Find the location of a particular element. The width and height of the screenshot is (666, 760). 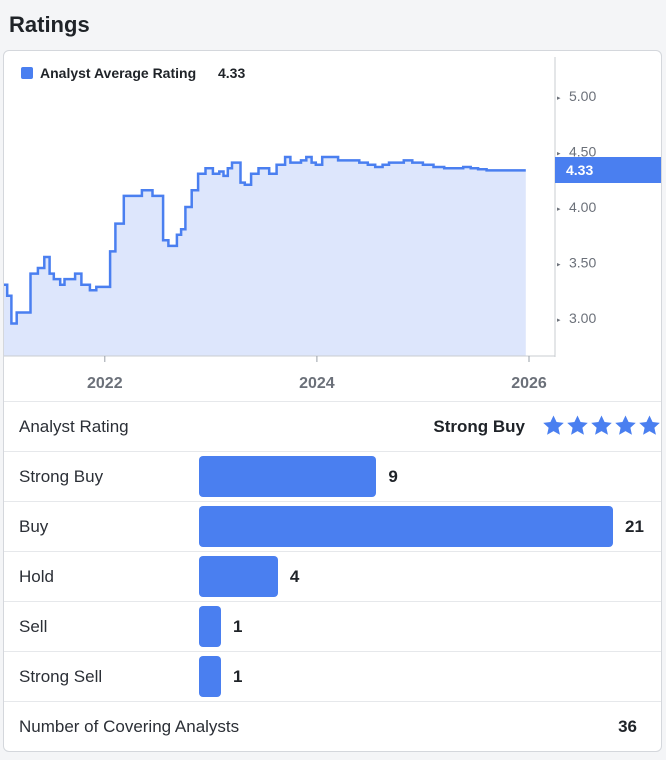

analyst-rating-row: Analyst Rating Strong Buy is located at coordinates (332, 426).